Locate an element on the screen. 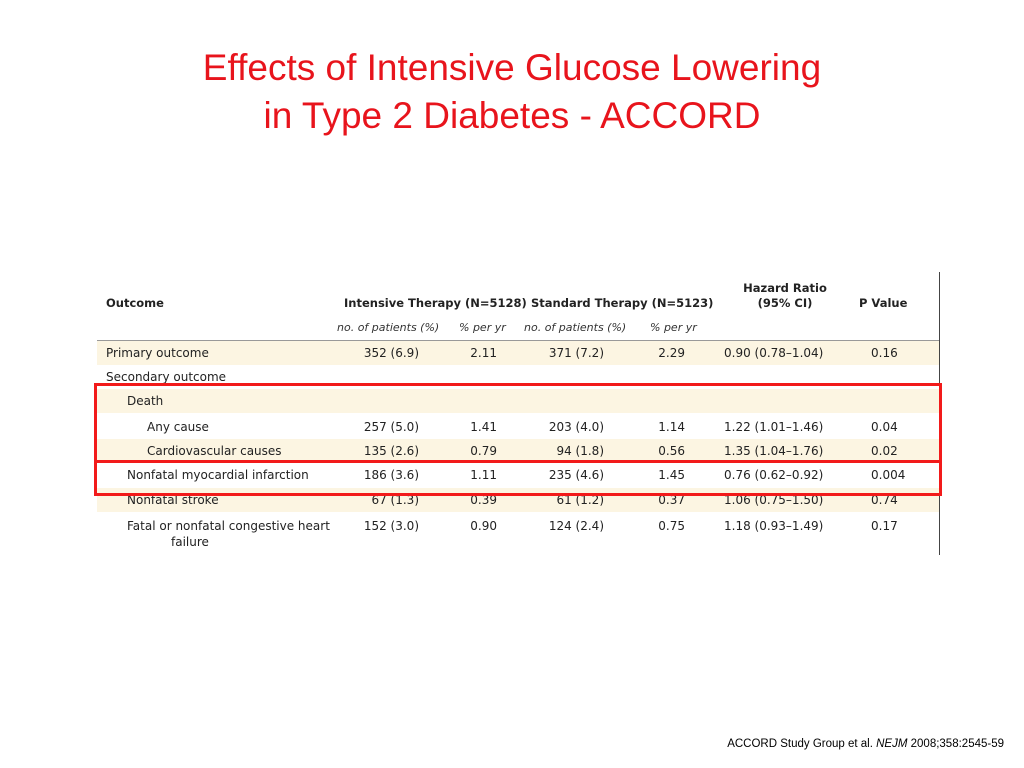 Image resolution: width=1024 pixels, height=768 pixels. intensive-patients: 67 (1.3) is located at coordinates (395, 500).